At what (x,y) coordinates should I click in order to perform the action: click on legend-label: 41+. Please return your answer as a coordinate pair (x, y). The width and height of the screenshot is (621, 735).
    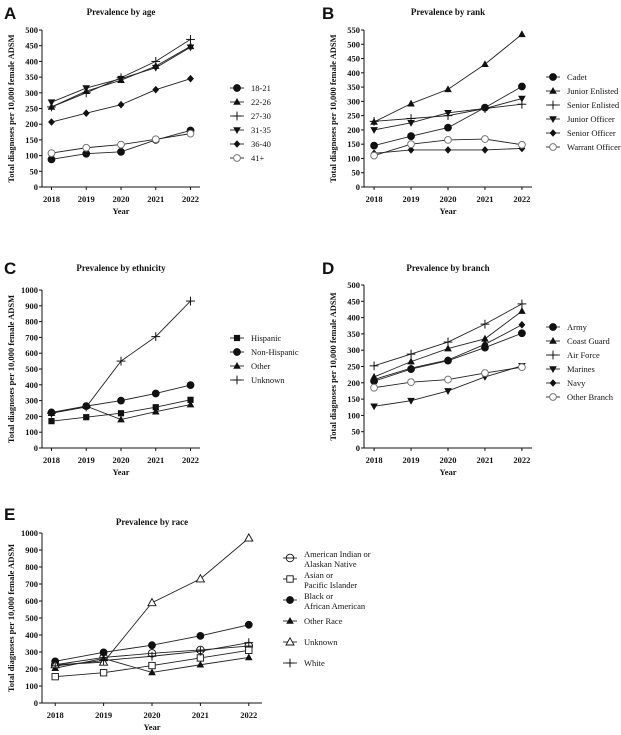
    Looking at the image, I should click on (258, 158).